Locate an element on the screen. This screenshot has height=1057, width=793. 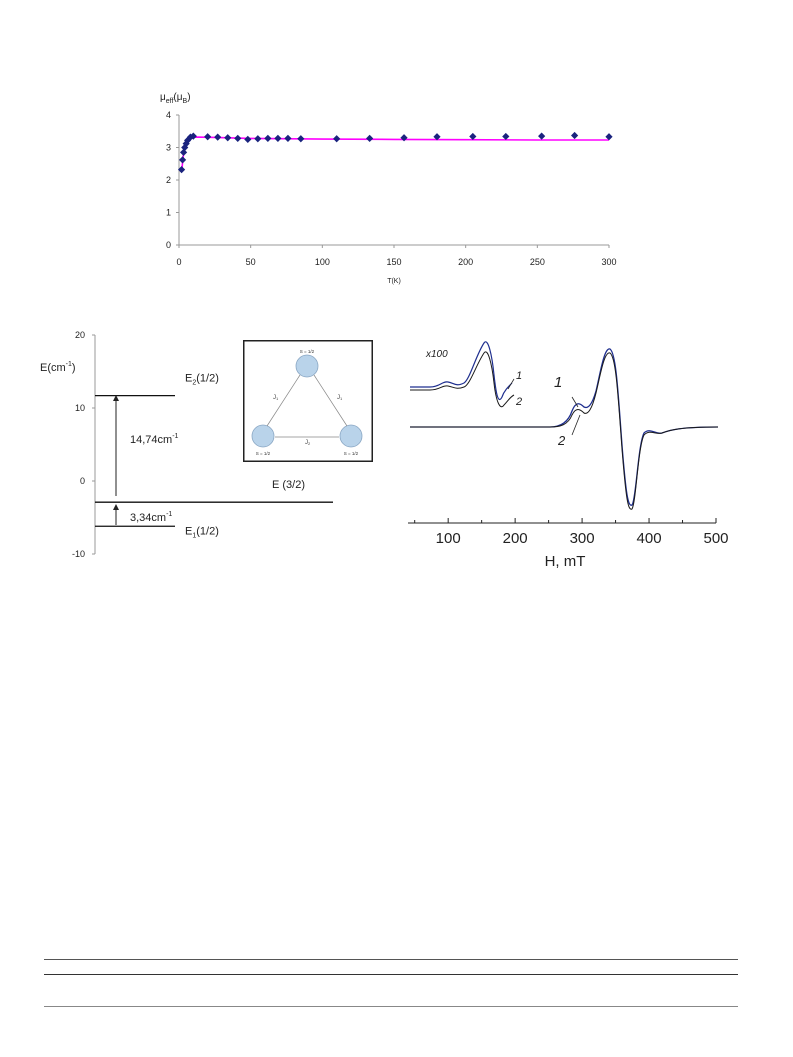
epr-tick-label: 500 is located at coordinates (715, 538).